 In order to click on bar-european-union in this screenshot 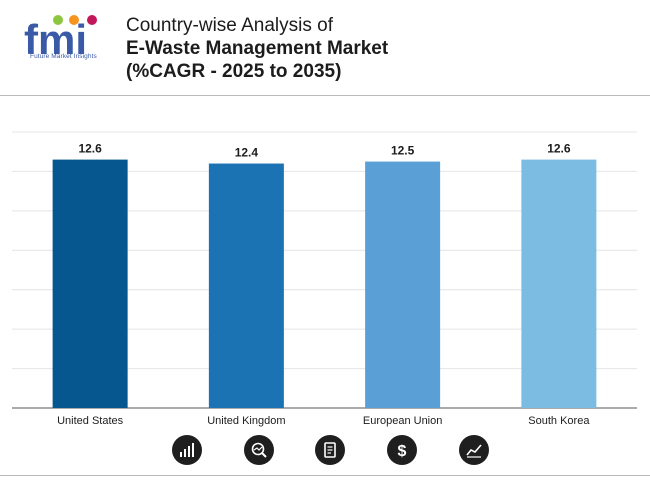, I will do `click(403, 284)`.